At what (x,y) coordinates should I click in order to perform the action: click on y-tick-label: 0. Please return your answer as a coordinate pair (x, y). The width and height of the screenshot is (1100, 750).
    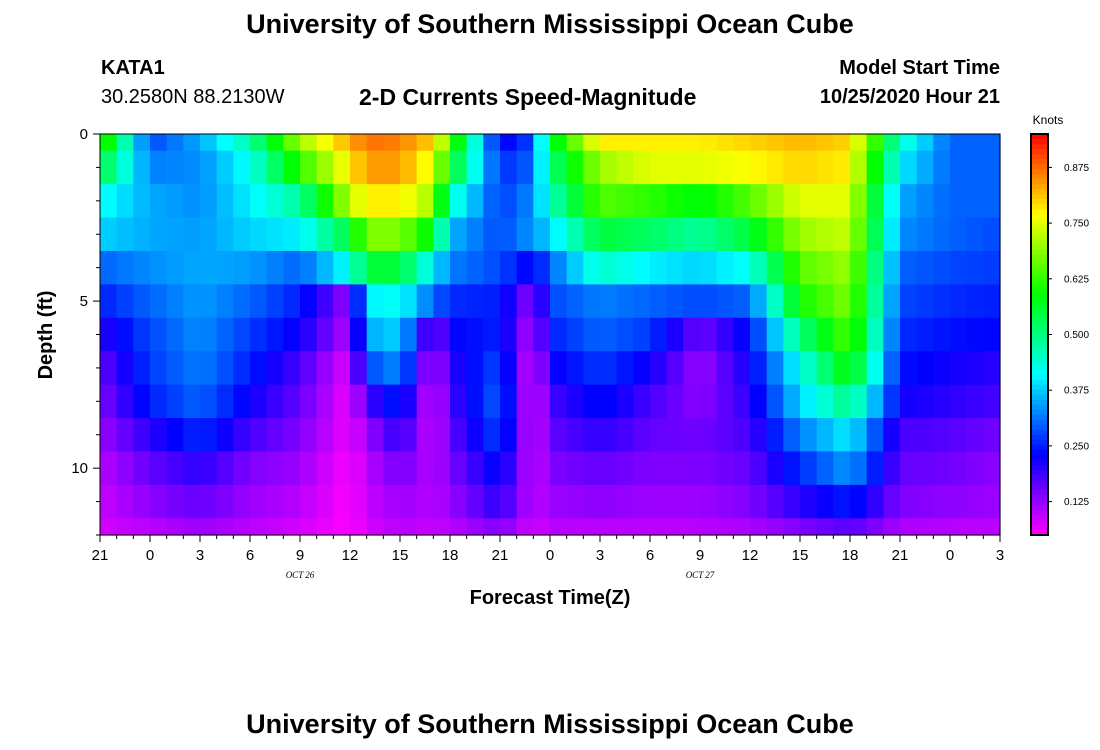
    Looking at the image, I should click on (84, 134).